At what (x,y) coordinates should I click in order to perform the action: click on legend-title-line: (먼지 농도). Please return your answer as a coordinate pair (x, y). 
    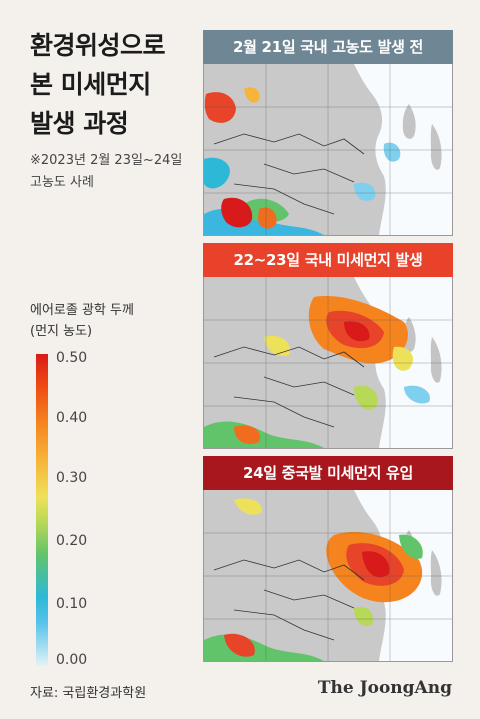
    Looking at the image, I should click on (61, 331).